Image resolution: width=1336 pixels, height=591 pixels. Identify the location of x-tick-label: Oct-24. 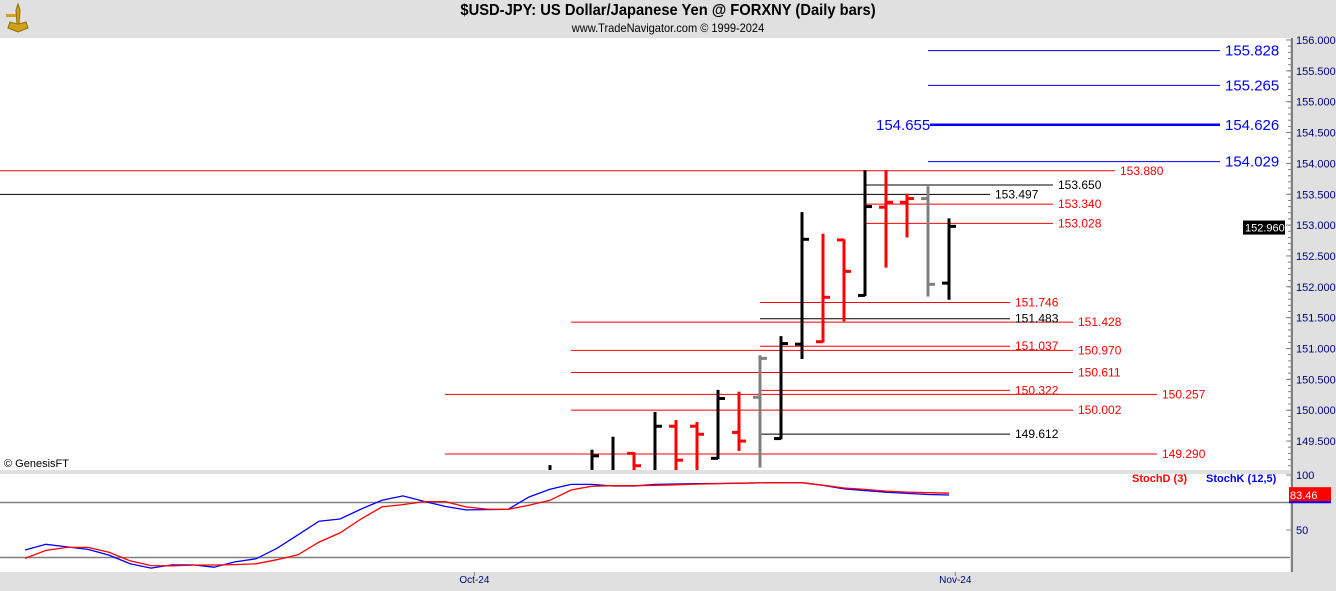
(474, 580).